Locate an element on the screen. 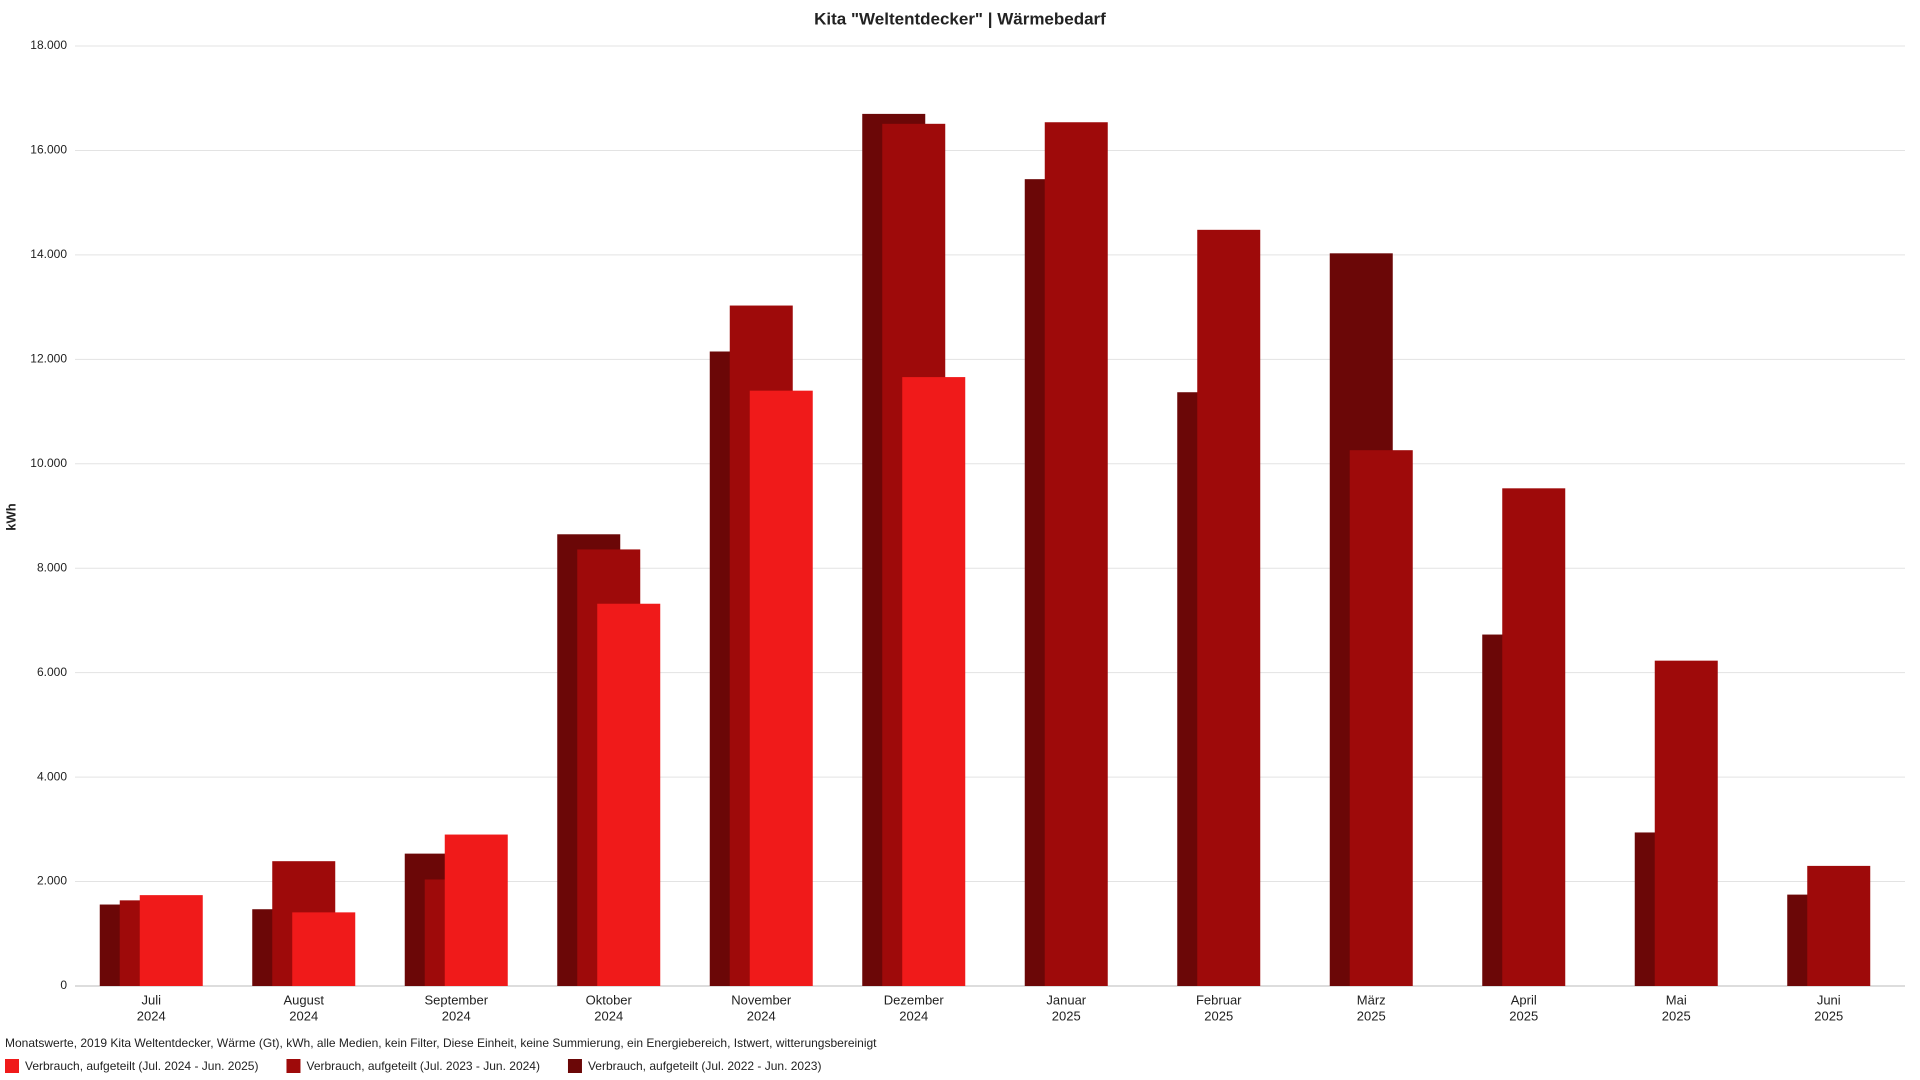  x-tick-label: November is located at coordinates (761, 999).